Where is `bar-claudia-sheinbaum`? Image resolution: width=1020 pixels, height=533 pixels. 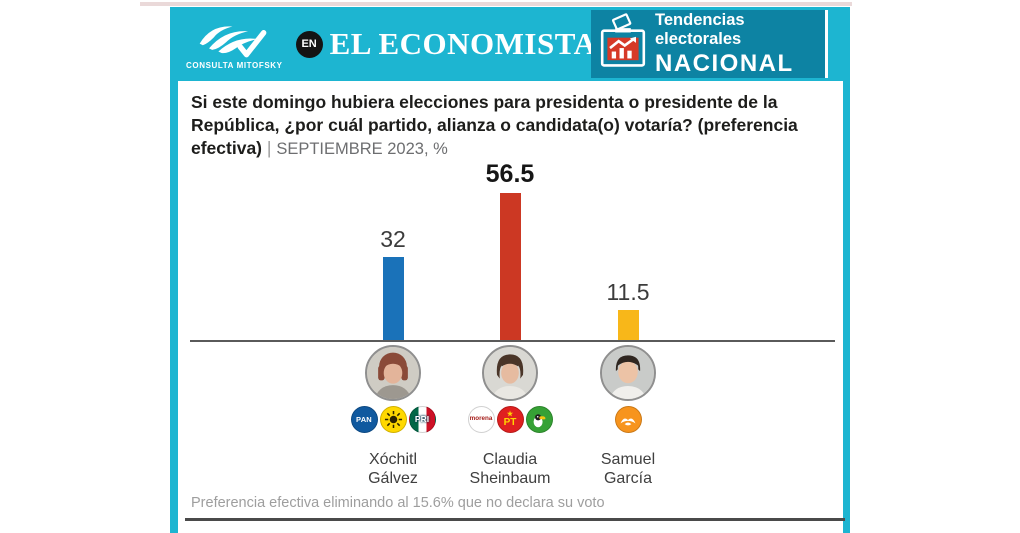 bar-claudia-sheinbaum is located at coordinates (510, 266).